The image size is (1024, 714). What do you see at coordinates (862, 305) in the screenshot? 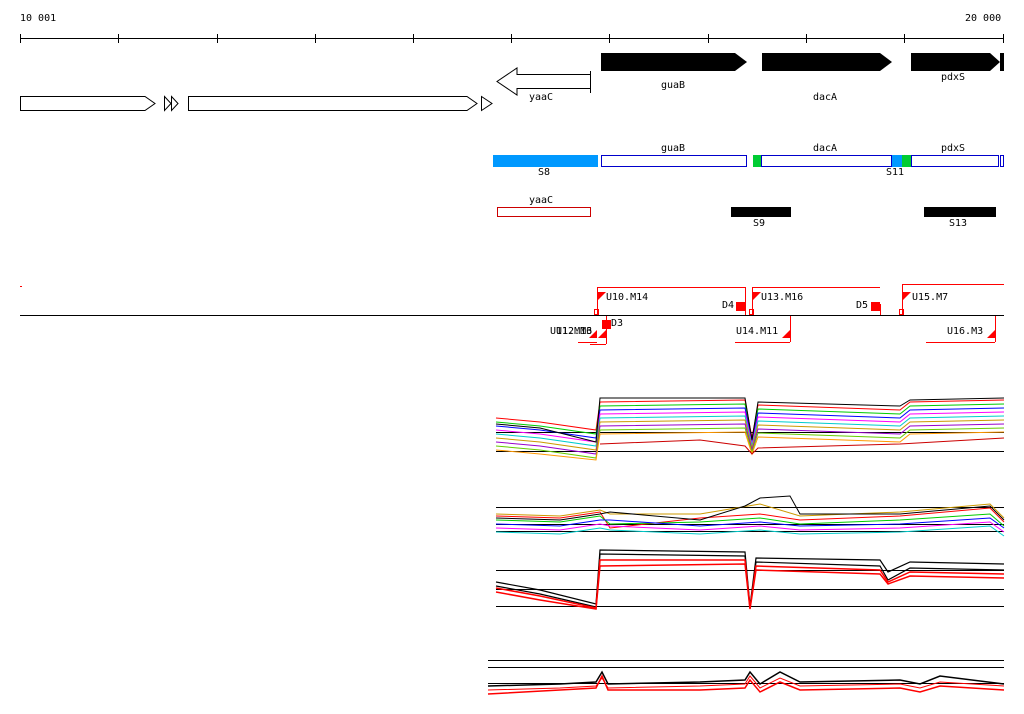
I see `tu-label-d5: D5` at bounding box center [862, 305].